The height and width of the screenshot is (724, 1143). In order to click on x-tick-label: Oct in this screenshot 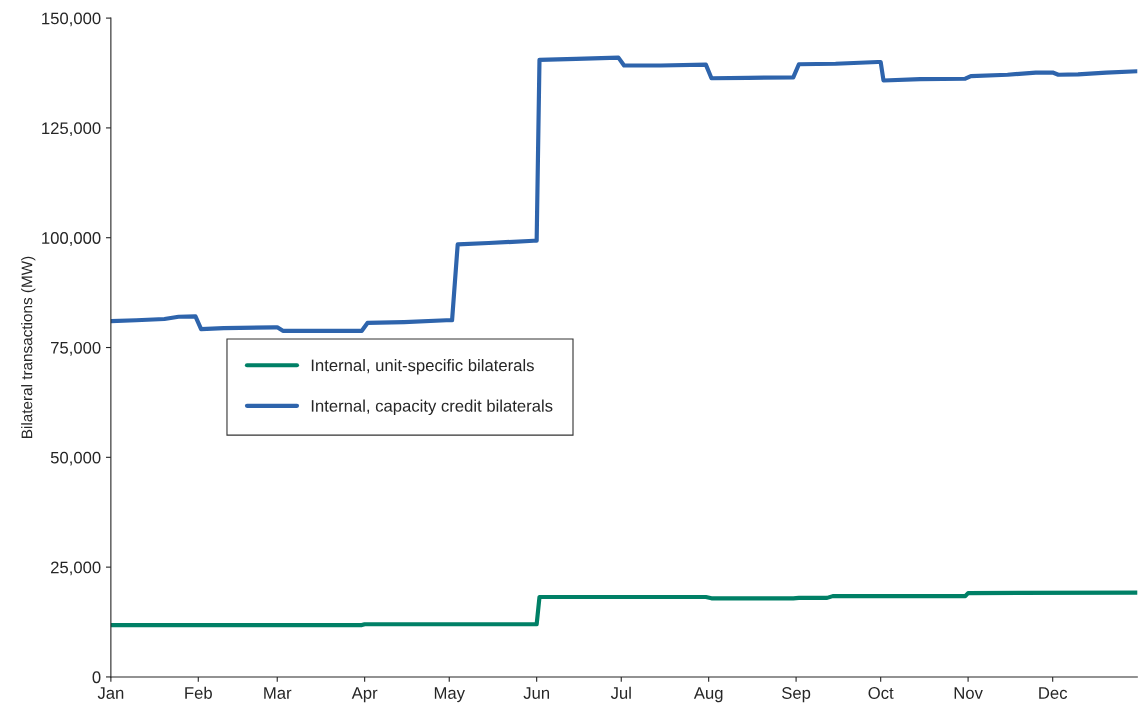, I will do `click(881, 693)`.